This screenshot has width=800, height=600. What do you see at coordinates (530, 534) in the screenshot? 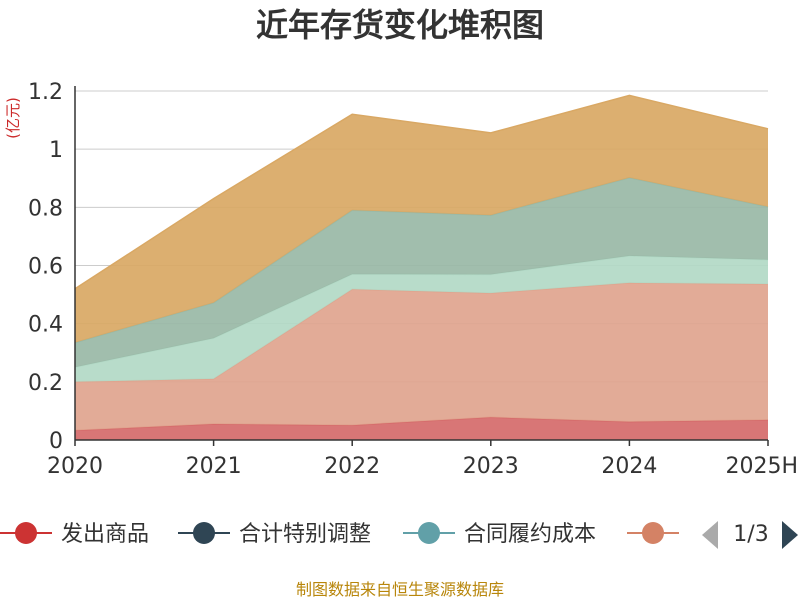
I see `legend-label: 合同履约成本` at bounding box center [530, 534].